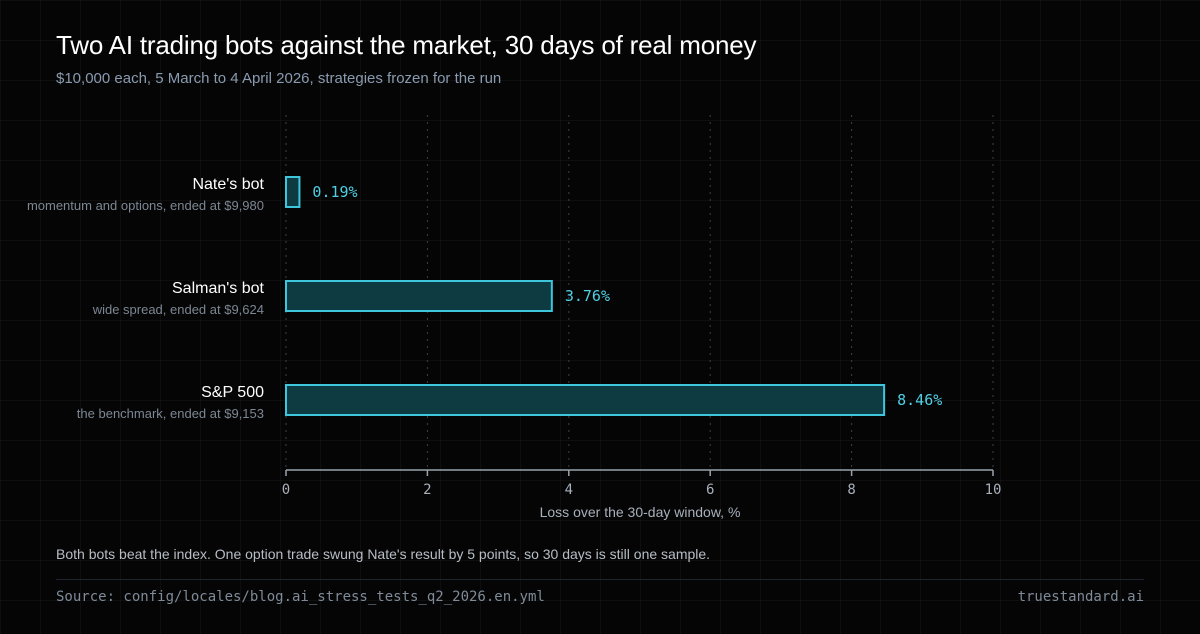 This screenshot has width=1200, height=634. I want to click on x-tick-label: 6, so click(710, 490).